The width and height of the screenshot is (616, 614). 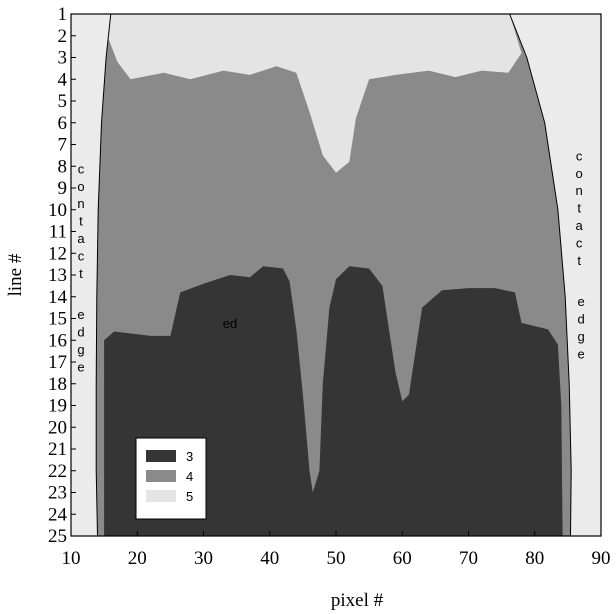 What do you see at coordinates (57, 384) in the screenshot?
I see `y-tick-label: 18` at bounding box center [57, 384].